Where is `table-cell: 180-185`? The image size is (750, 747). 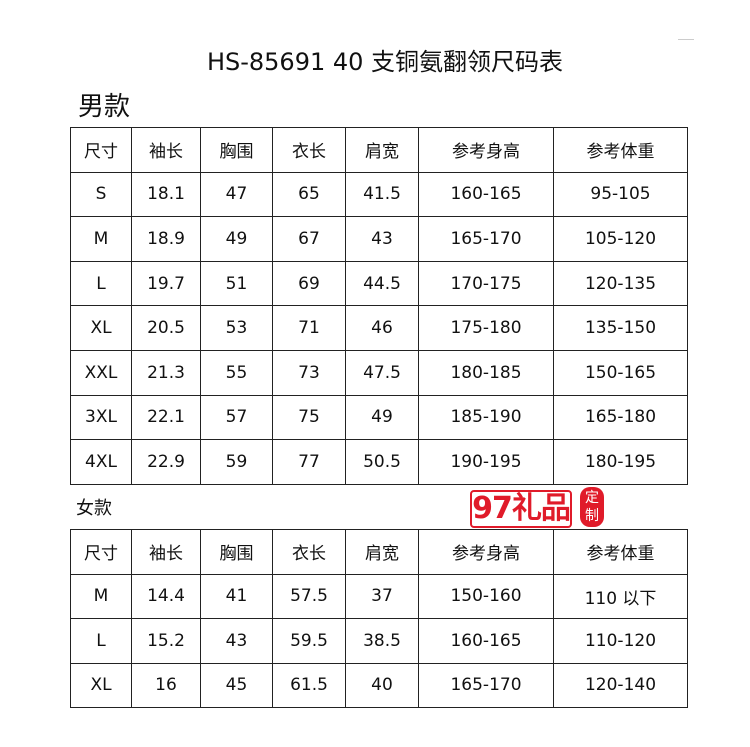 table-cell: 180-185 is located at coordinates (486, 372).